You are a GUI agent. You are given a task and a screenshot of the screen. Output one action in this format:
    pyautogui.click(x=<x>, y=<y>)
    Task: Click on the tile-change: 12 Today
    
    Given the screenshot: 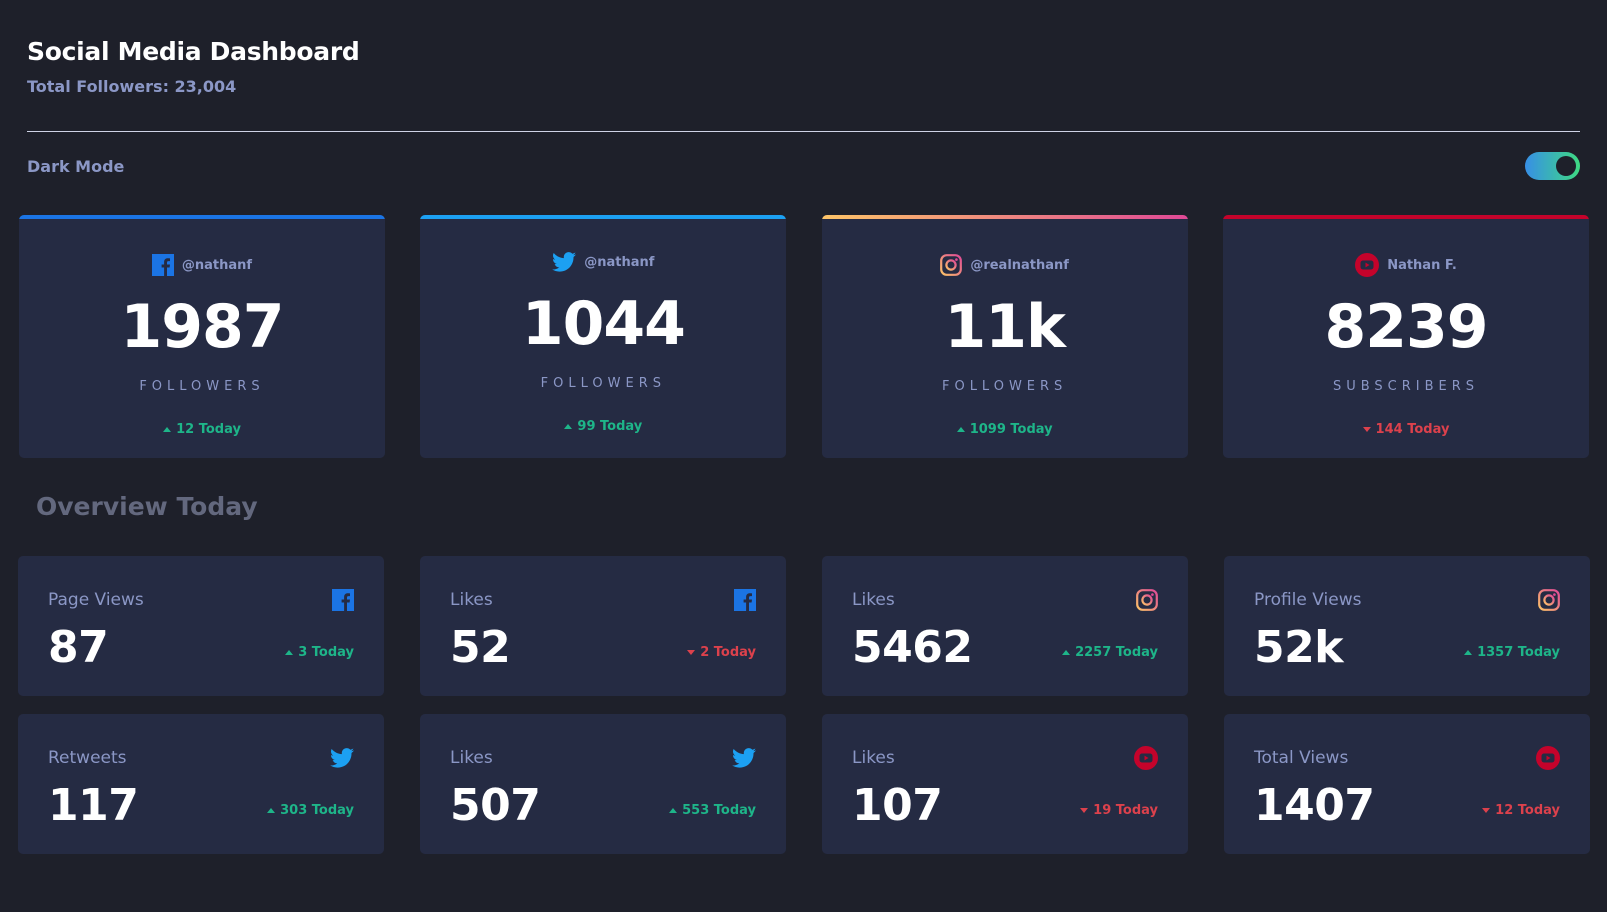 What is the action you would take?
    pyautogui.click(x=1521, y=810)
    